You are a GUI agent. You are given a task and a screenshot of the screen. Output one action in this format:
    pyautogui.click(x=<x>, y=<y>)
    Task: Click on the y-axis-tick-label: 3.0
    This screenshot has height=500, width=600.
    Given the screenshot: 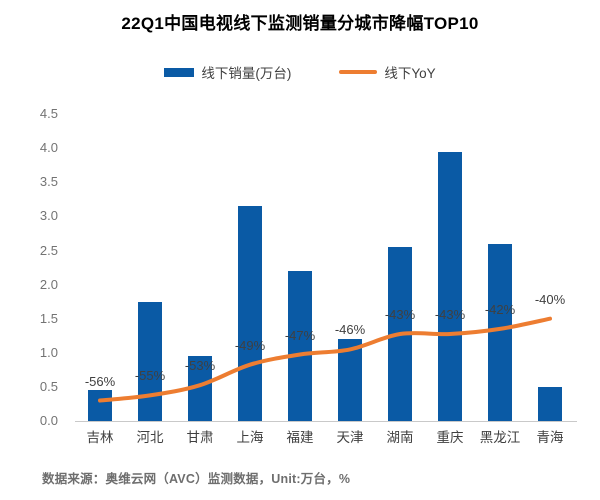 What is the action you would take?
    pyautogui.click(x=48, y=216)
    